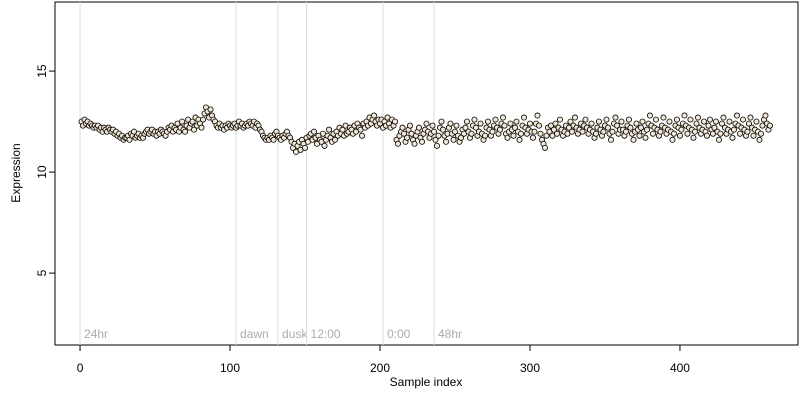 The height and width of the screenshot is (400, 800). I want to click on x-tick-label: 200, so click(380, 368).